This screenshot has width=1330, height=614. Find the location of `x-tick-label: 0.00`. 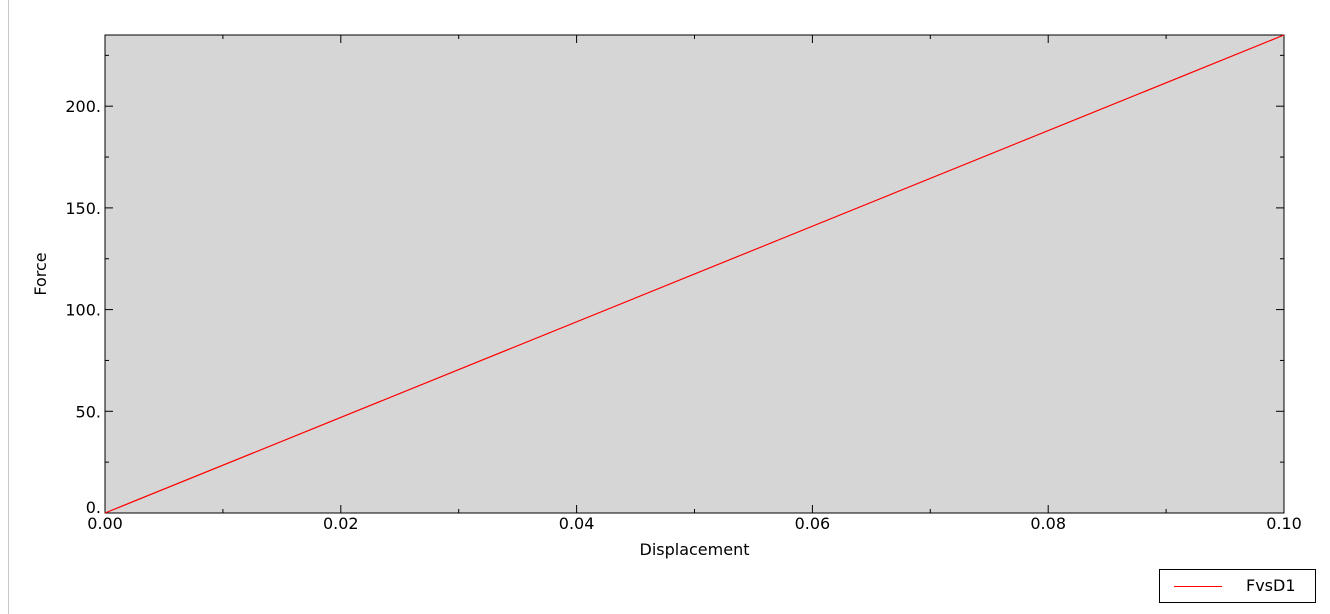

x-tick-label: 0.00 is located at coordinates (105, 523).